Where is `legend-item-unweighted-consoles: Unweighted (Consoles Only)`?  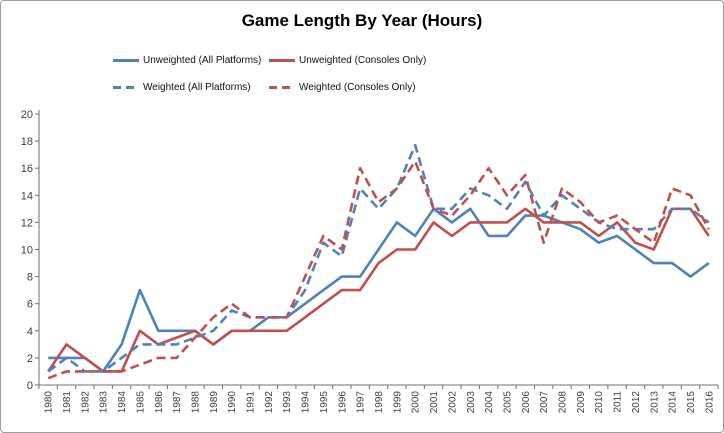
legend-item-unweighted-consoles: Unweighted (Consoles Only) is located at coordinates (347, 60).